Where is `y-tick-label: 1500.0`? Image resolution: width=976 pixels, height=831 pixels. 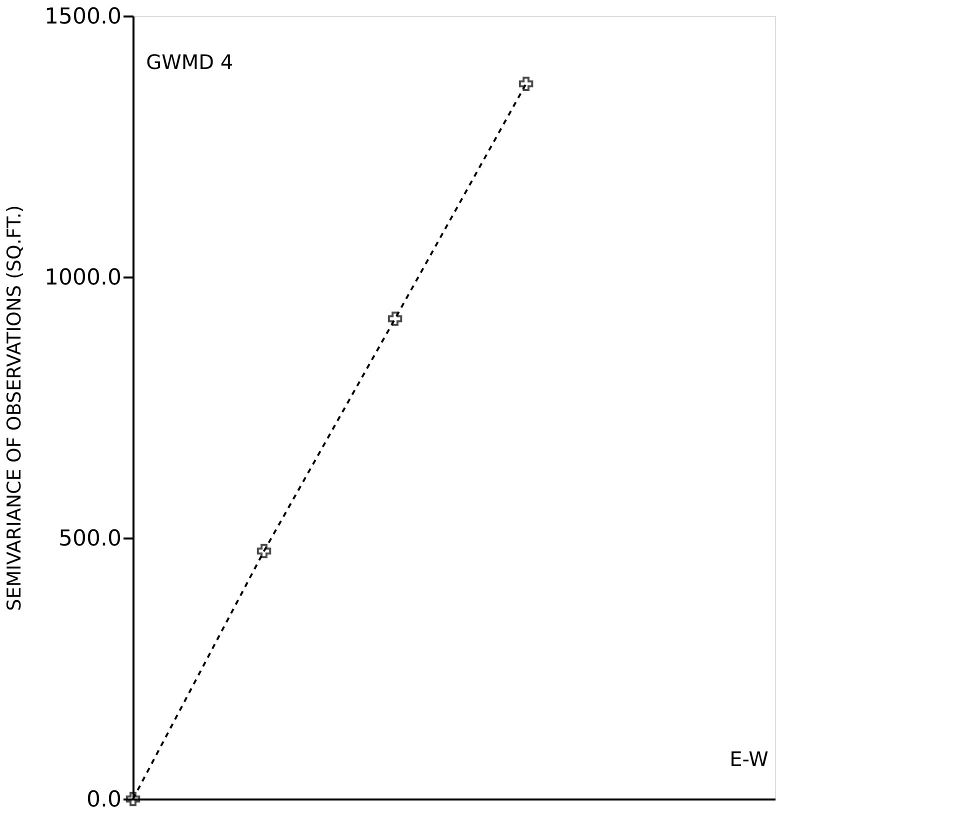
y-tick-label: 1500.0 is located at coordinates (83, 17).